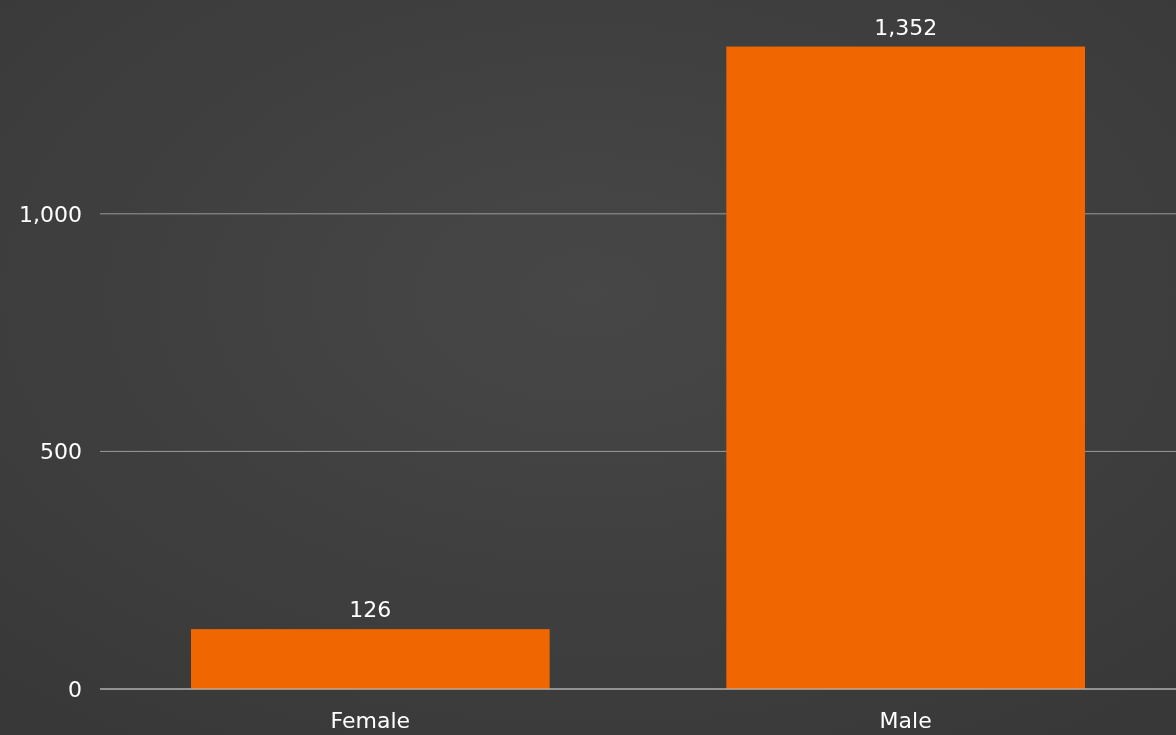  What do you see at coordinates (370, 610) in the screenshot?
I see `data-label: 126` at bounding box center [370, 610].